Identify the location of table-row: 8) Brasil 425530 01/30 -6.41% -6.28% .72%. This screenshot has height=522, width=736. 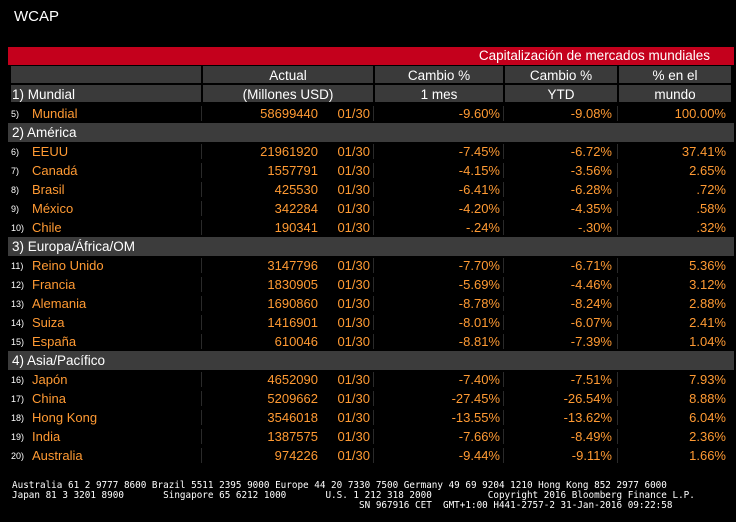
(371, 189).